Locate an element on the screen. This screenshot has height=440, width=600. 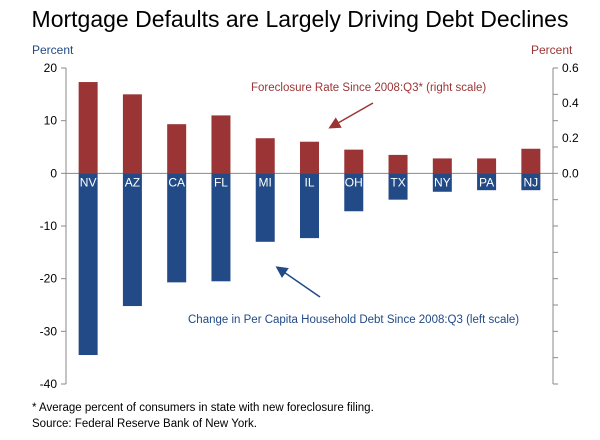
foreclosure-arrow is located at coordinates (351, 115).